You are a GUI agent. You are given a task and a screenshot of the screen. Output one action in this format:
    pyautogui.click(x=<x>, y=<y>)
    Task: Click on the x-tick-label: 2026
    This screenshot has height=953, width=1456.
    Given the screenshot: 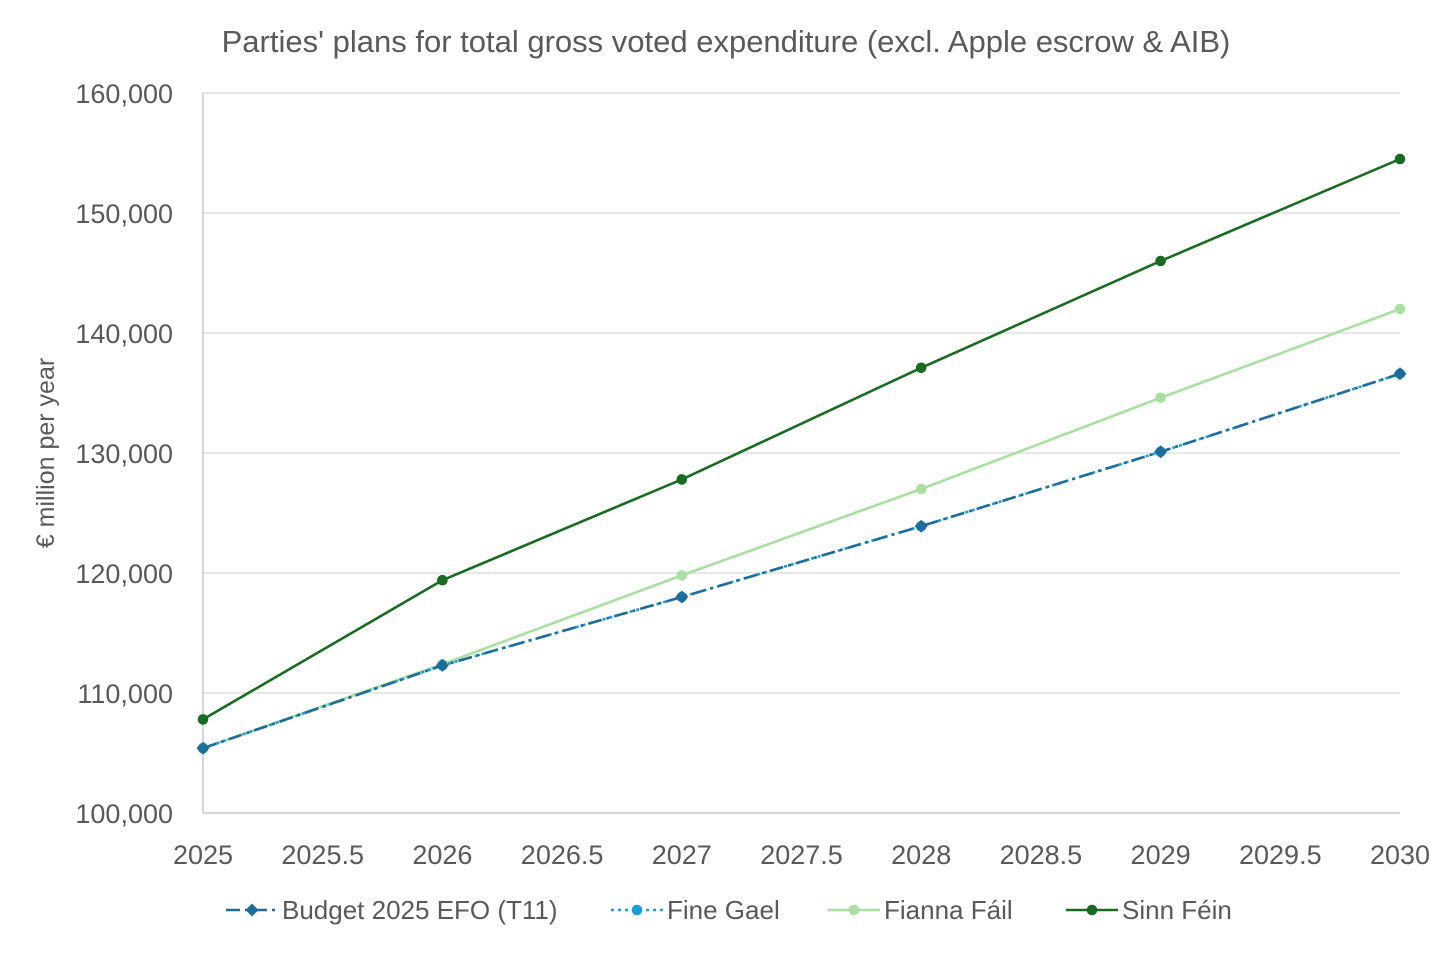 What is the action you would take?
    pyautogui.click(x=442, y=855)
    